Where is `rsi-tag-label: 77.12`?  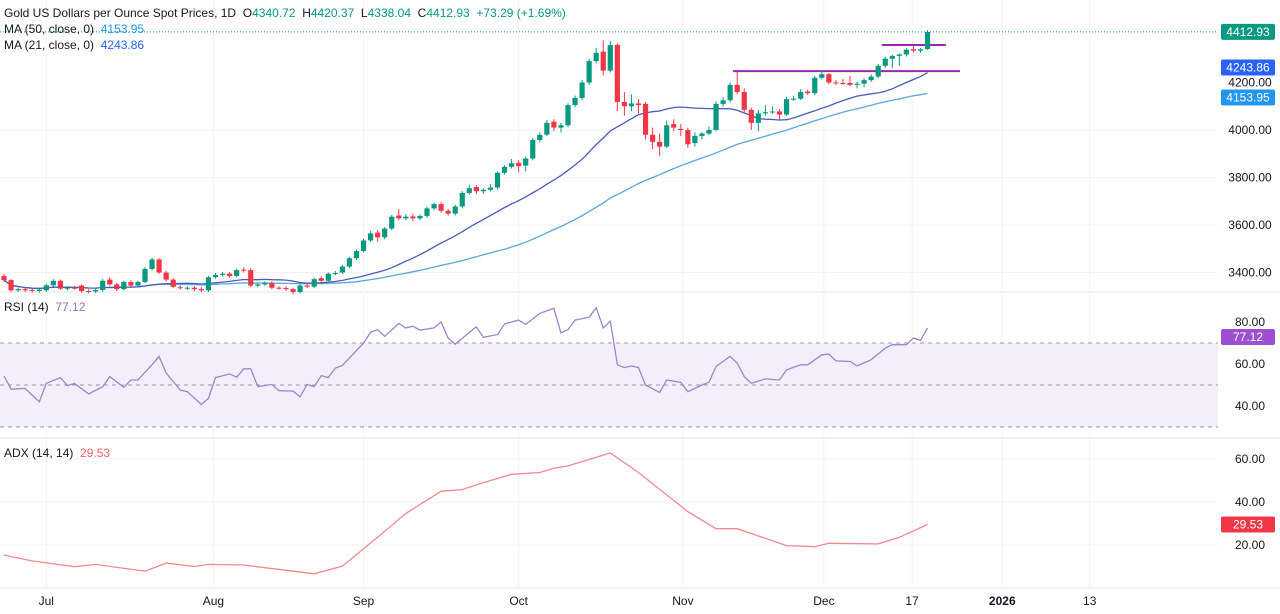 rsi-tag-label: 77.12 is located at coordinates (1248, 337).